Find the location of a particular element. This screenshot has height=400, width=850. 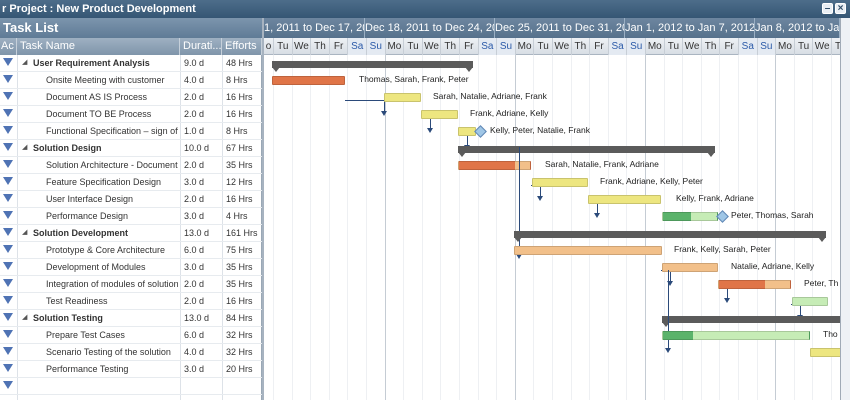

task-row: Onsite Meeting with customer 4.0 d 8 Hrs is located at coordinates (131, 80).